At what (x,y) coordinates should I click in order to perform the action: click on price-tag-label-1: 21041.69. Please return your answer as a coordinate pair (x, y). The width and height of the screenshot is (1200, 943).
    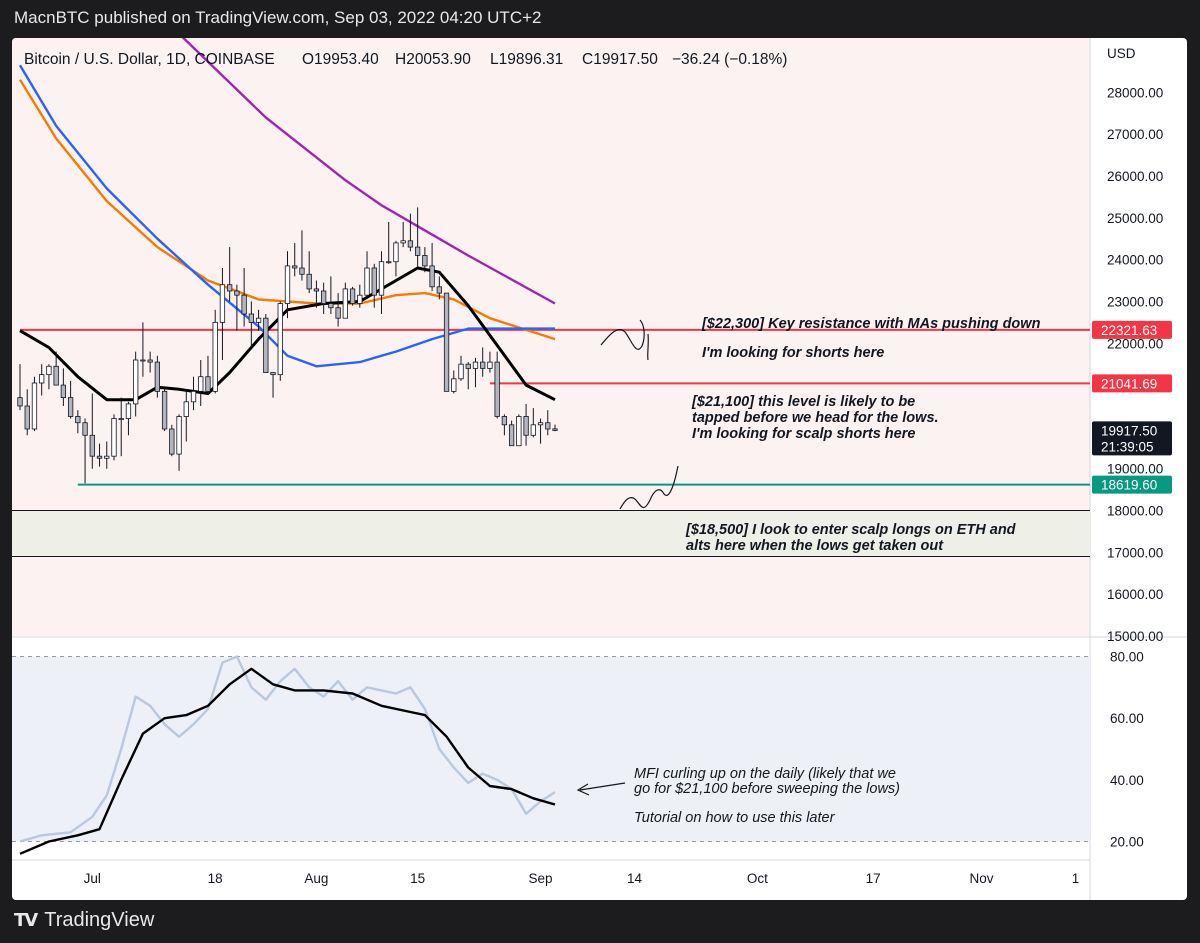
    Looking at the image, I should click on (1129, 383).